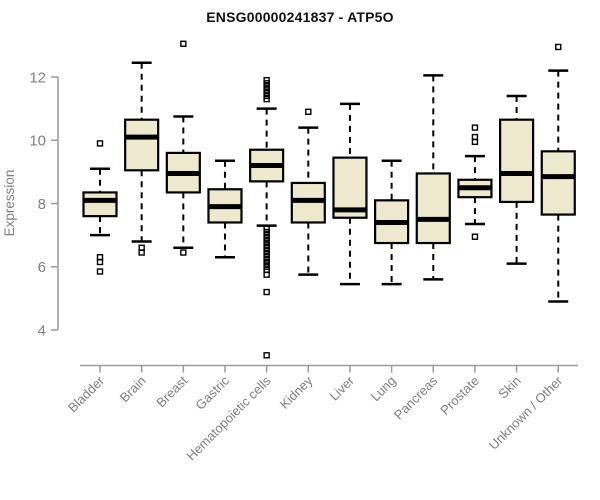  I want to click on x-category-label: Brain, so click(133, 389).